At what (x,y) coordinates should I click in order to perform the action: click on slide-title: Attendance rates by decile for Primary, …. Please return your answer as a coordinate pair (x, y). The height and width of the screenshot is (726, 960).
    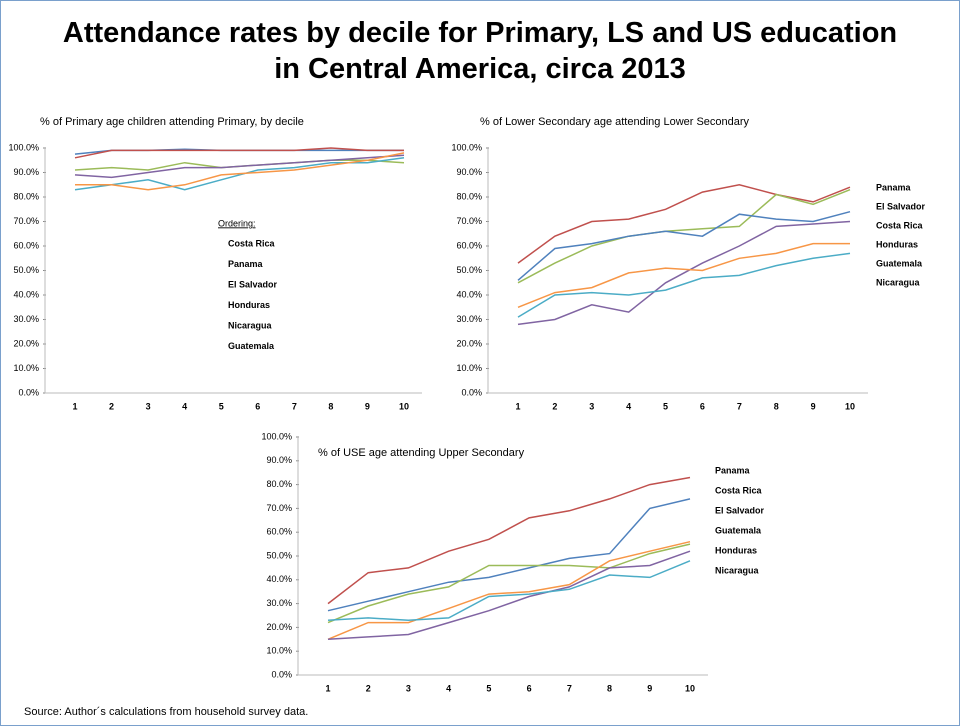
    Looking at the image, I should click on (480, 51).